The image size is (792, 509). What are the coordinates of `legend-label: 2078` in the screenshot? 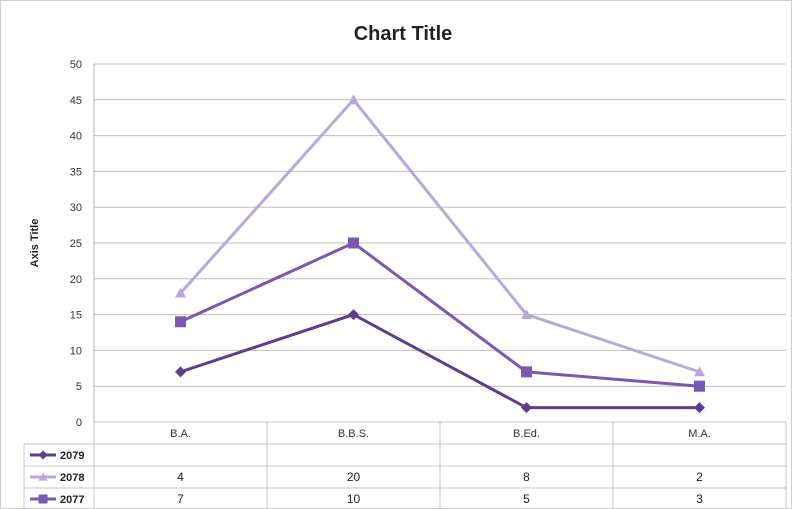 It's located at (72, 478).